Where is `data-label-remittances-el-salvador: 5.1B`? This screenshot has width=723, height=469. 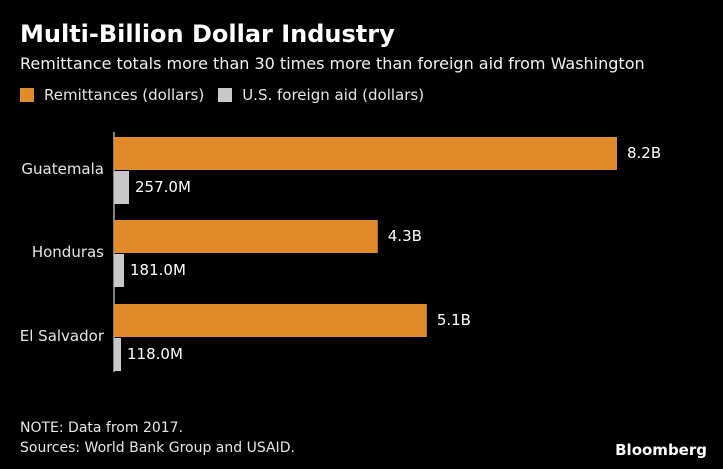
data-label-remittances-el-salvador: 5.1B is located at coordinates (454, 320).